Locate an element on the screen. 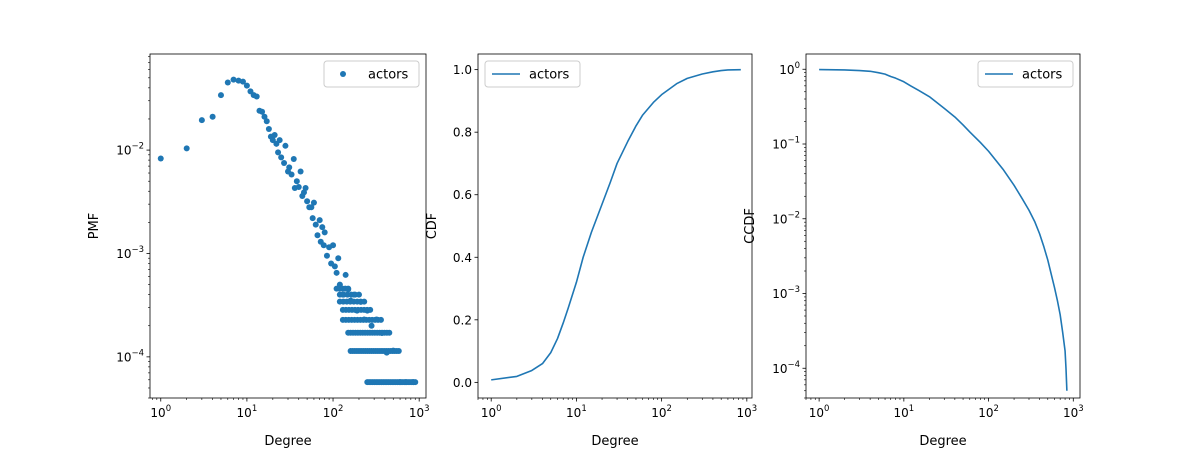  tick-exponent: −1 is located at coordinates (793, 141).